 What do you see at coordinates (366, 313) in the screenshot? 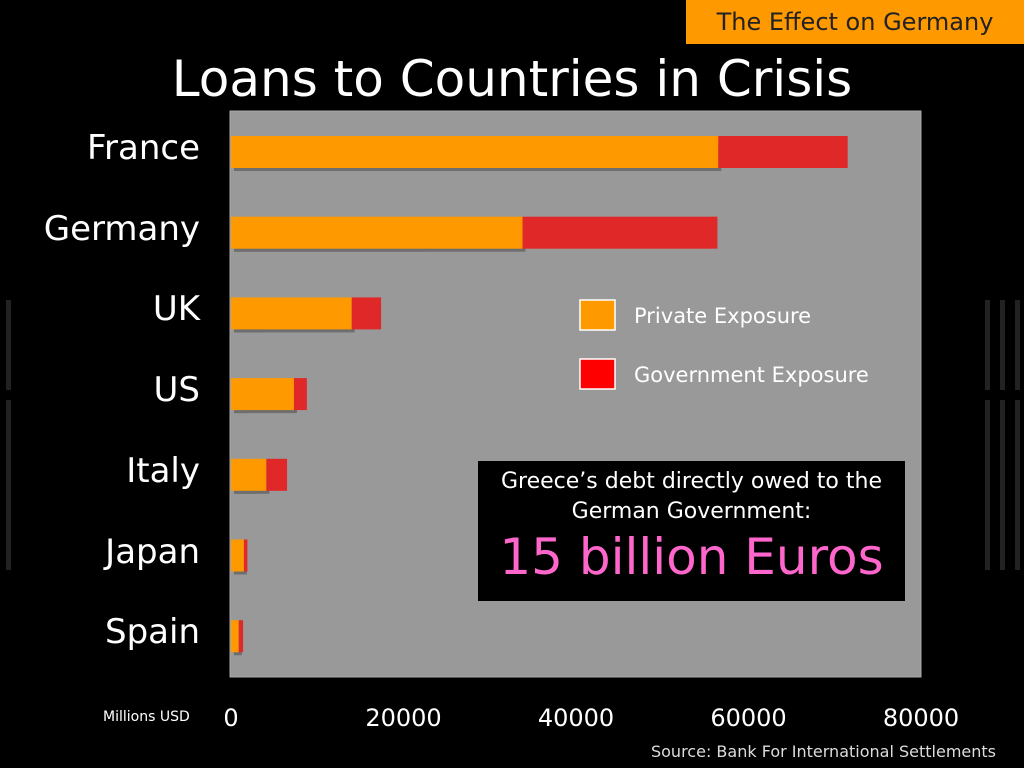
I see `bar-uk-government` at bounding box center [366, 313].